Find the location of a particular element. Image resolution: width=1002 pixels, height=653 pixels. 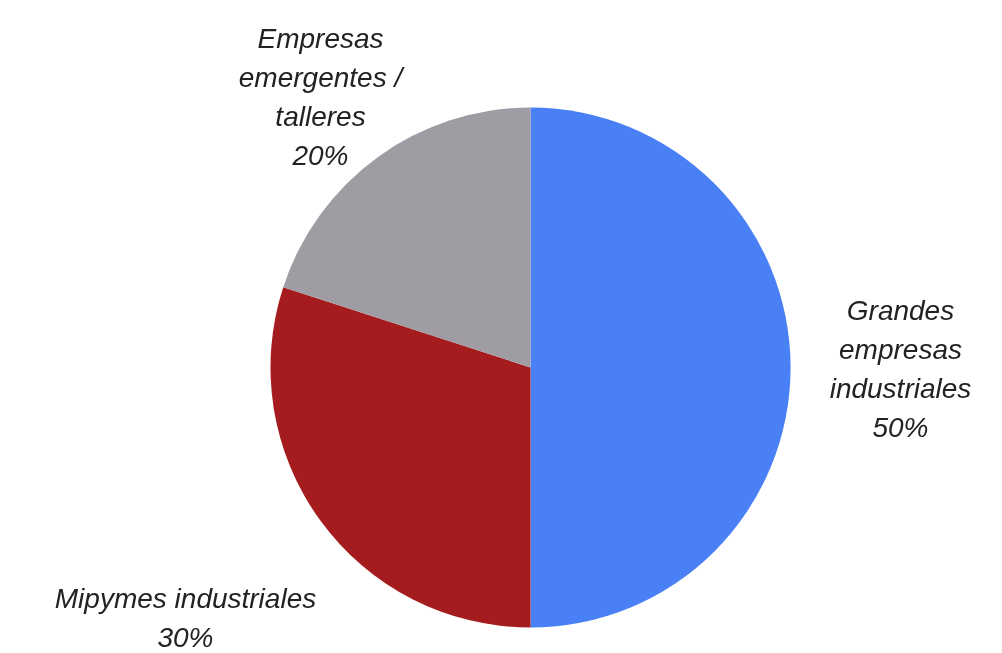

data-label: 20% is located at coordinates (320, 155).